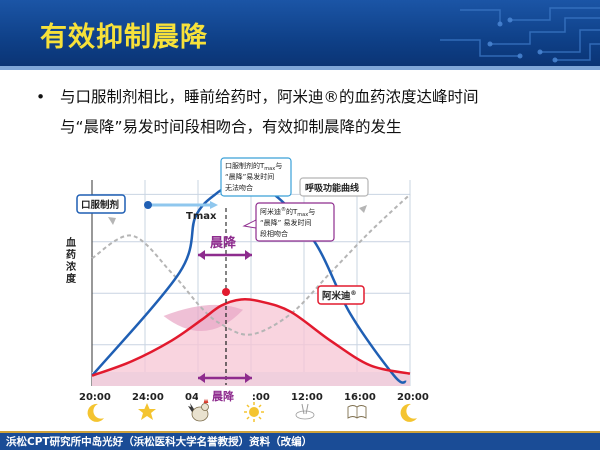 The width and height of the screenshot is (600, 450). What do you see at coordinates (251, 337) in the screenshot?
I see `amidi-curve` at bounding box center [251, 337].